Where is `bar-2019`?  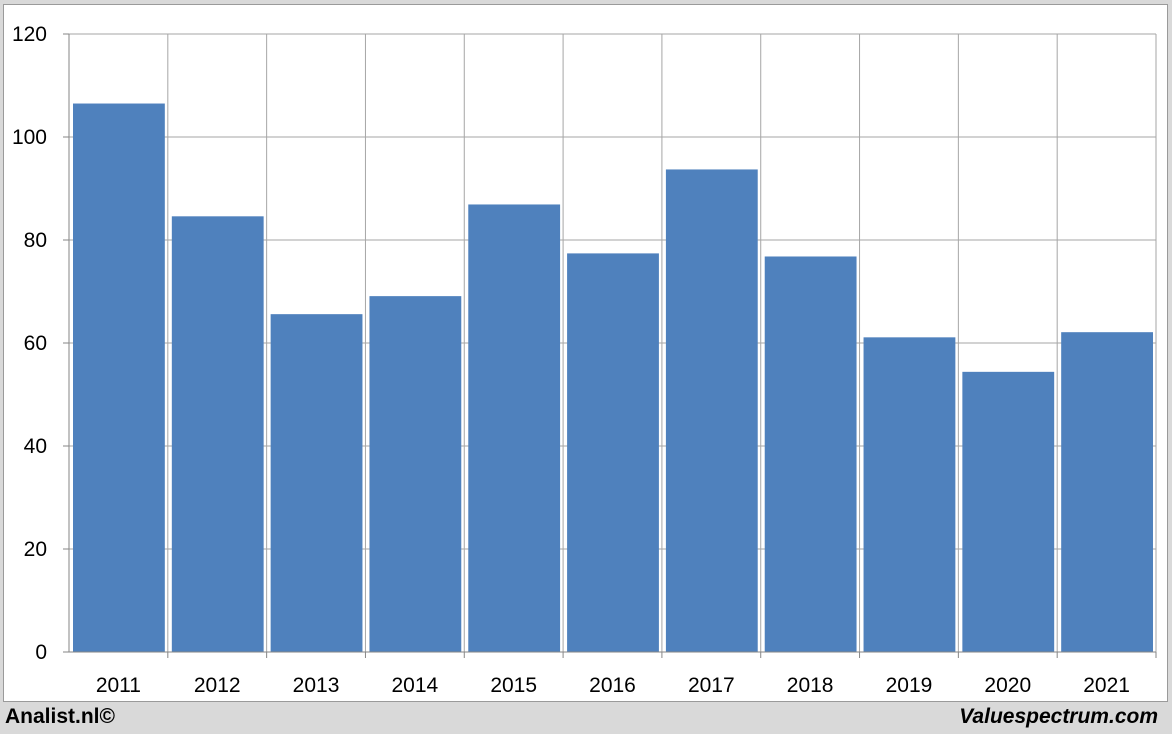 bar-2019 is located at coordinates (909, 494).